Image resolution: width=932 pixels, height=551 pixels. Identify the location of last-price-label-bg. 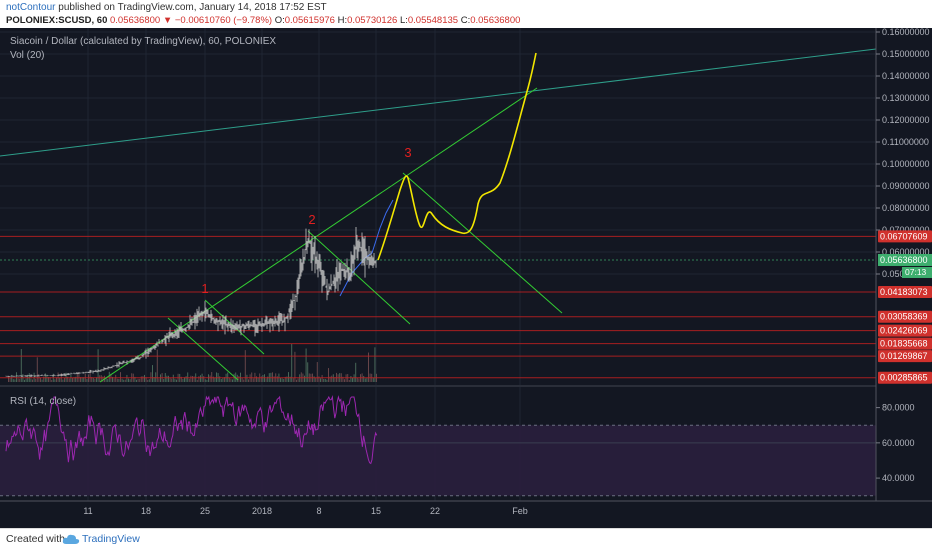
(905, 259).